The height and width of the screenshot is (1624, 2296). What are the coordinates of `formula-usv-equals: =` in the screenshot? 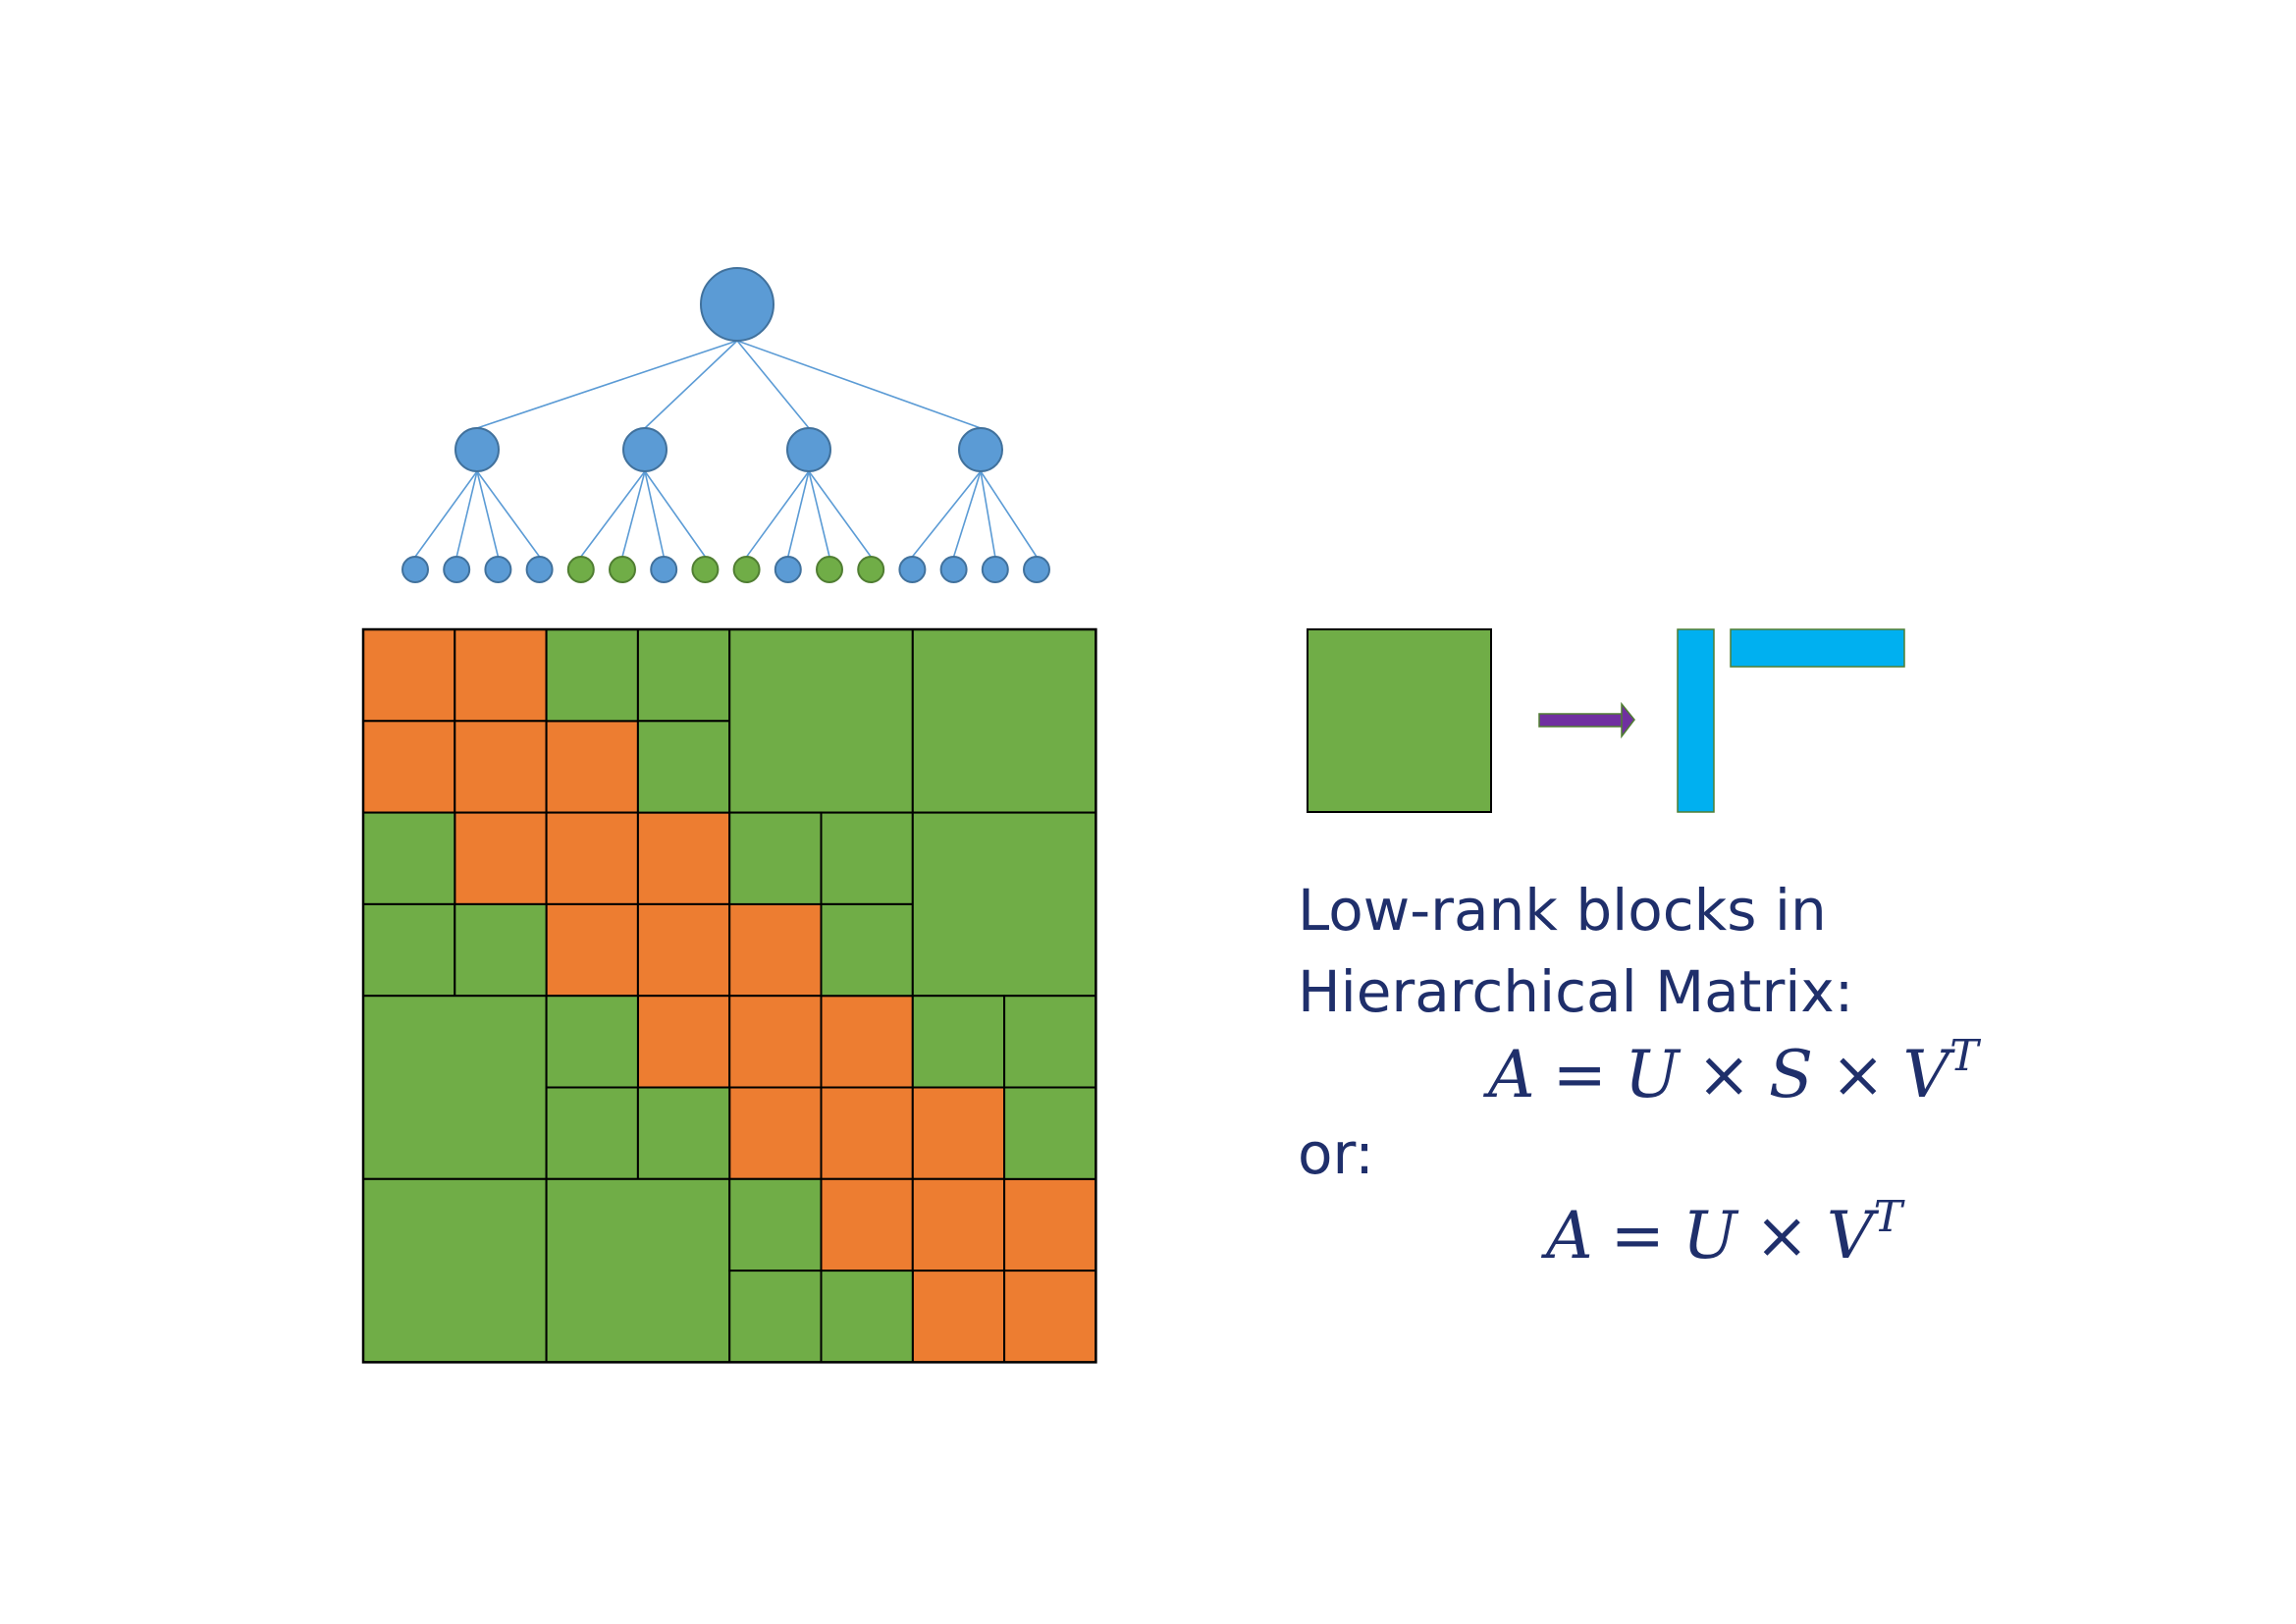 It's located at (1580, 1074).